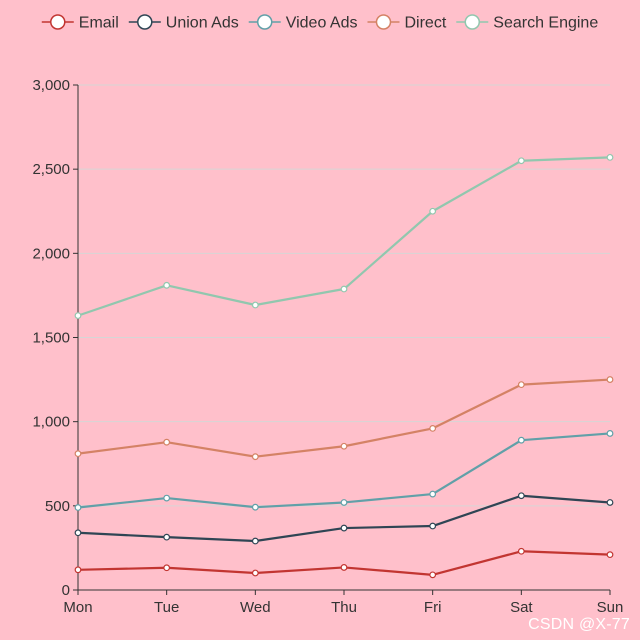  What do you see at coordinates (255, 607) in the screenshot?
I see `x-tick-label: Wed` at bounding box center [255, 607].